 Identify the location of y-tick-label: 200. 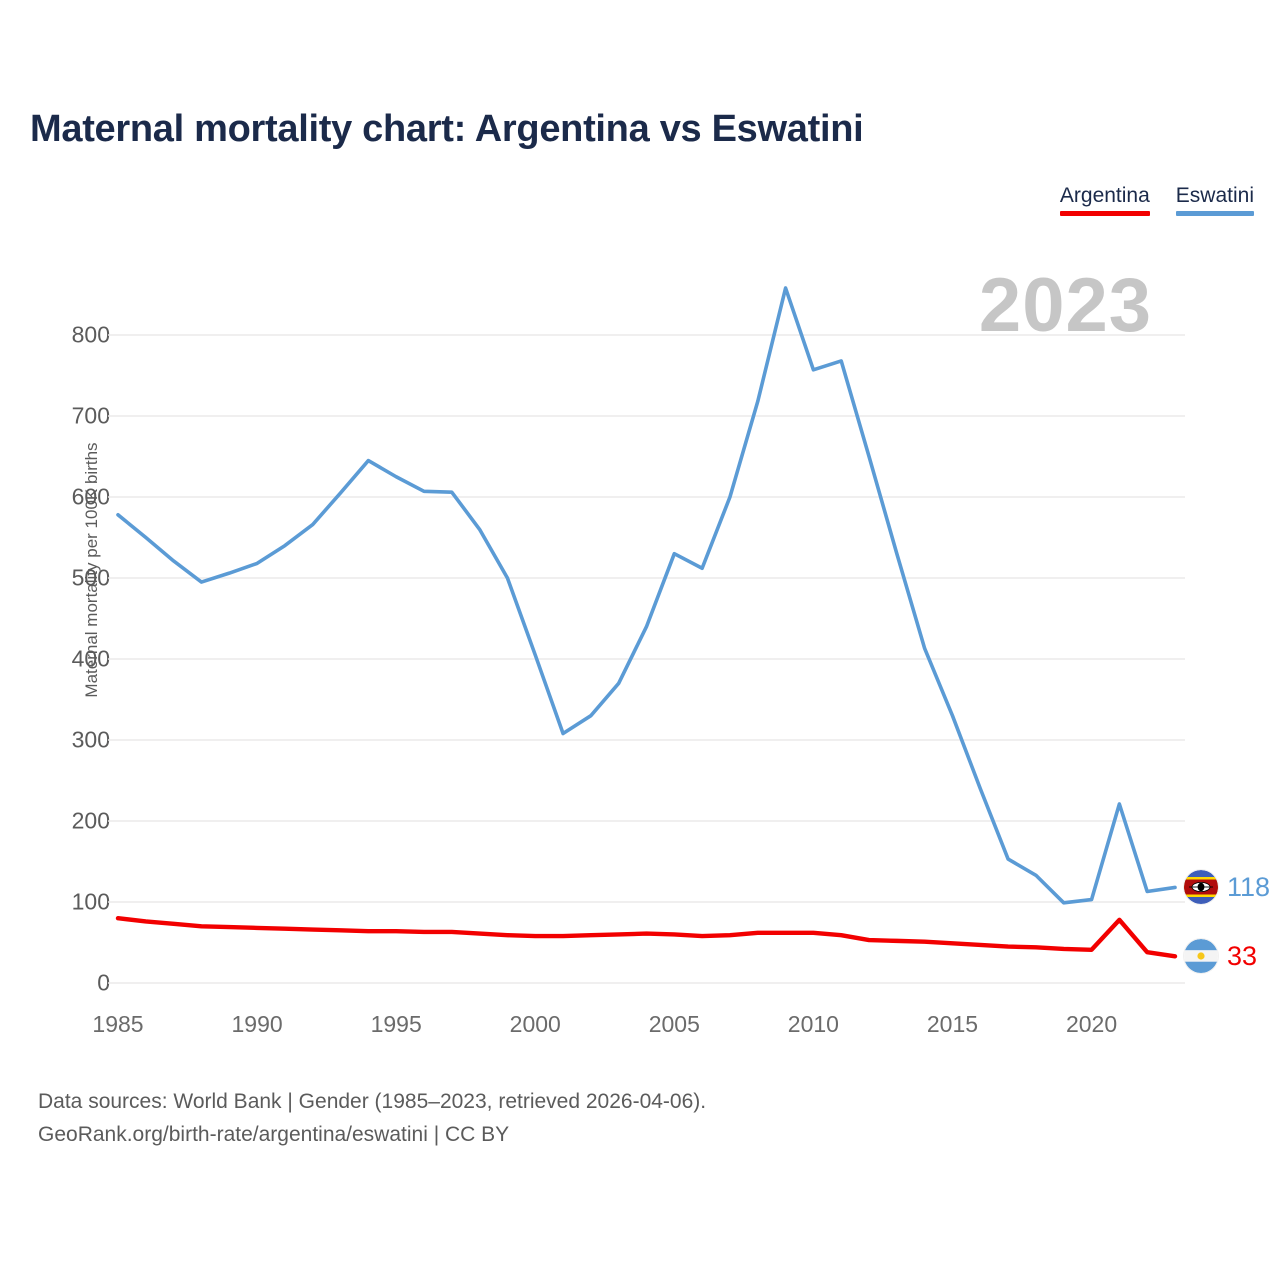
(90, 820).